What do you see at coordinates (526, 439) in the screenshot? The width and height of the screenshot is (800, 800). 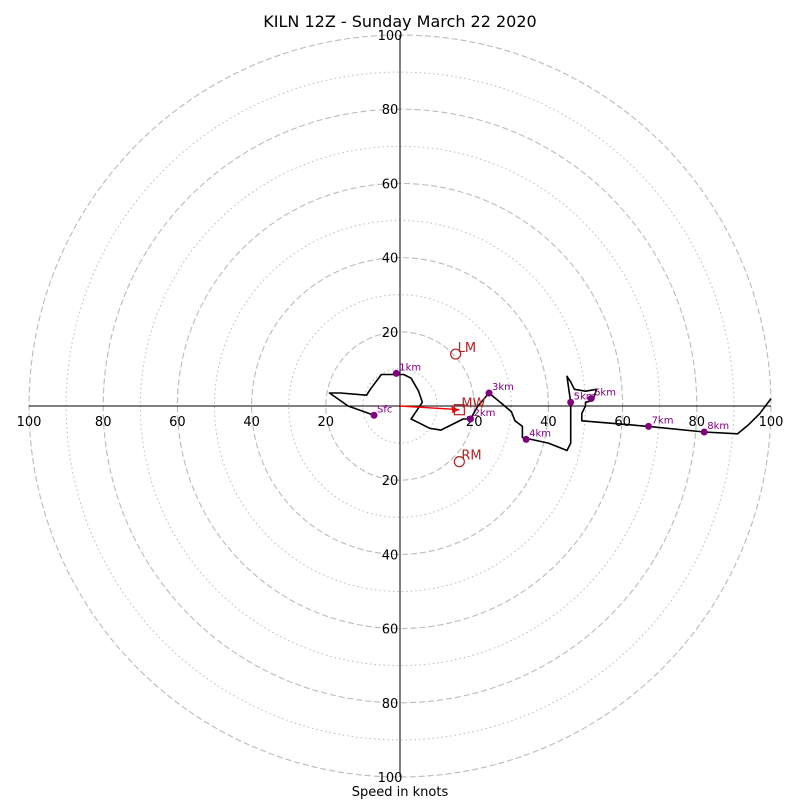 I see `height-marker-4km` at bounding box center [526, 439].